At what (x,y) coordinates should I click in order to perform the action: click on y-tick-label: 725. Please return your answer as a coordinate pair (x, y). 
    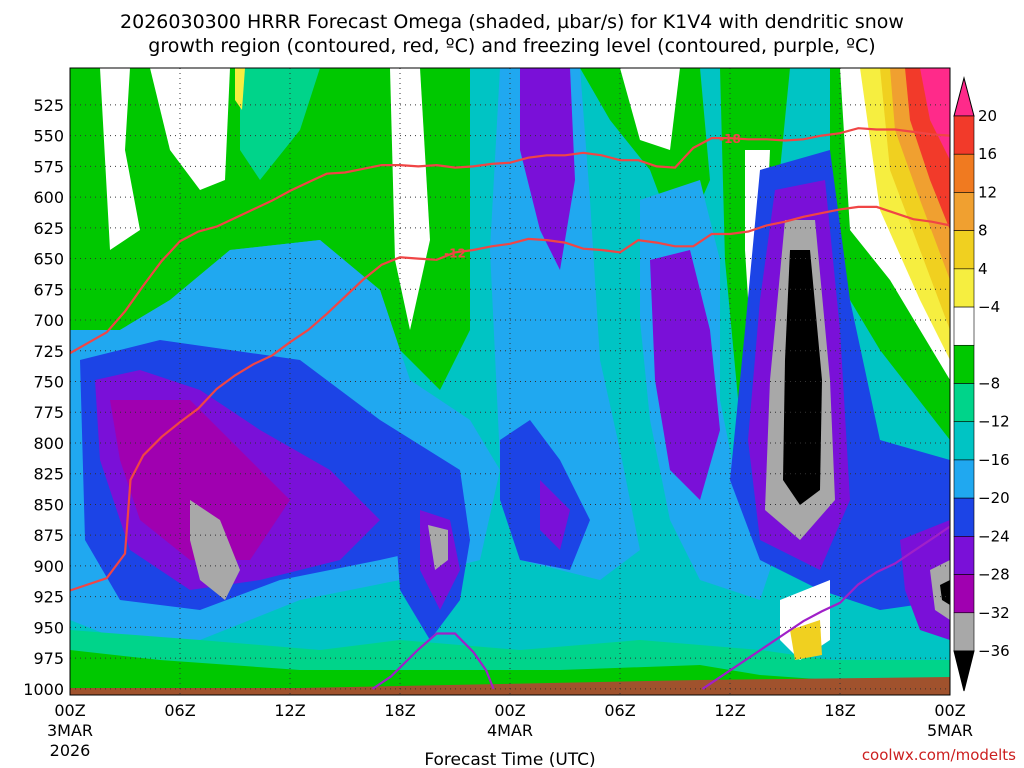
    Looking at the image, I should click on (48, 351).